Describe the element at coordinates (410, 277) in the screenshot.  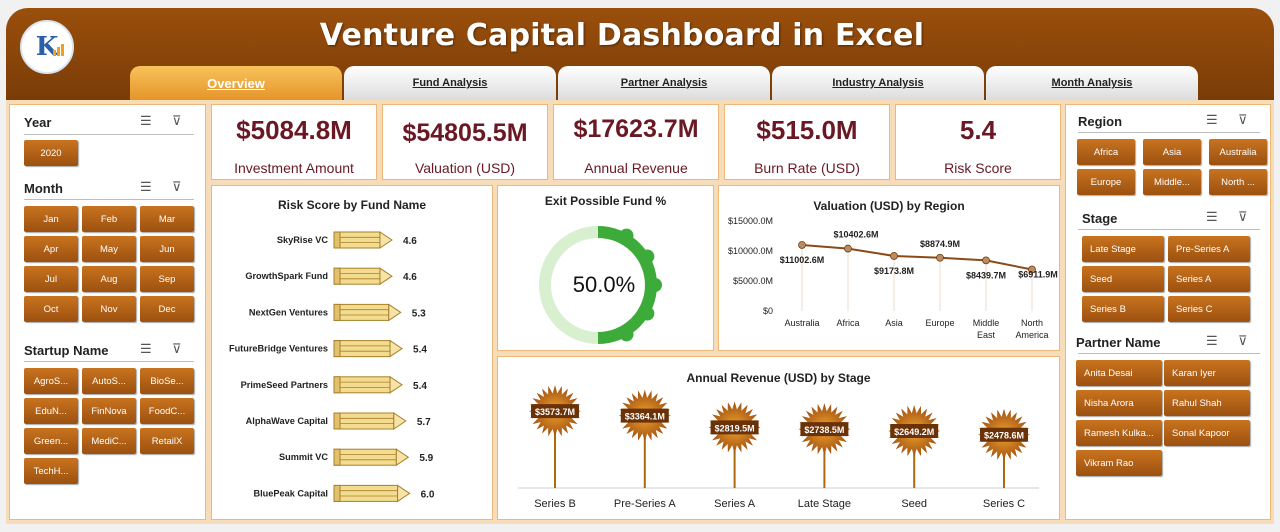
I see `bar-value-label: 4.6` at that location.